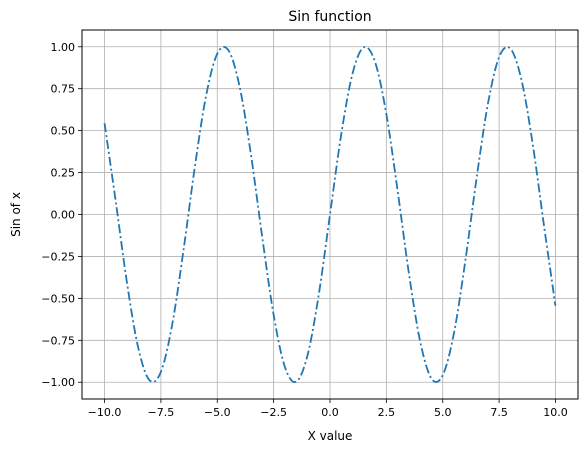  Describe the element at coordinates (63, 47) in the screenshot. I see `y-tick-label: 1.00` at that location.